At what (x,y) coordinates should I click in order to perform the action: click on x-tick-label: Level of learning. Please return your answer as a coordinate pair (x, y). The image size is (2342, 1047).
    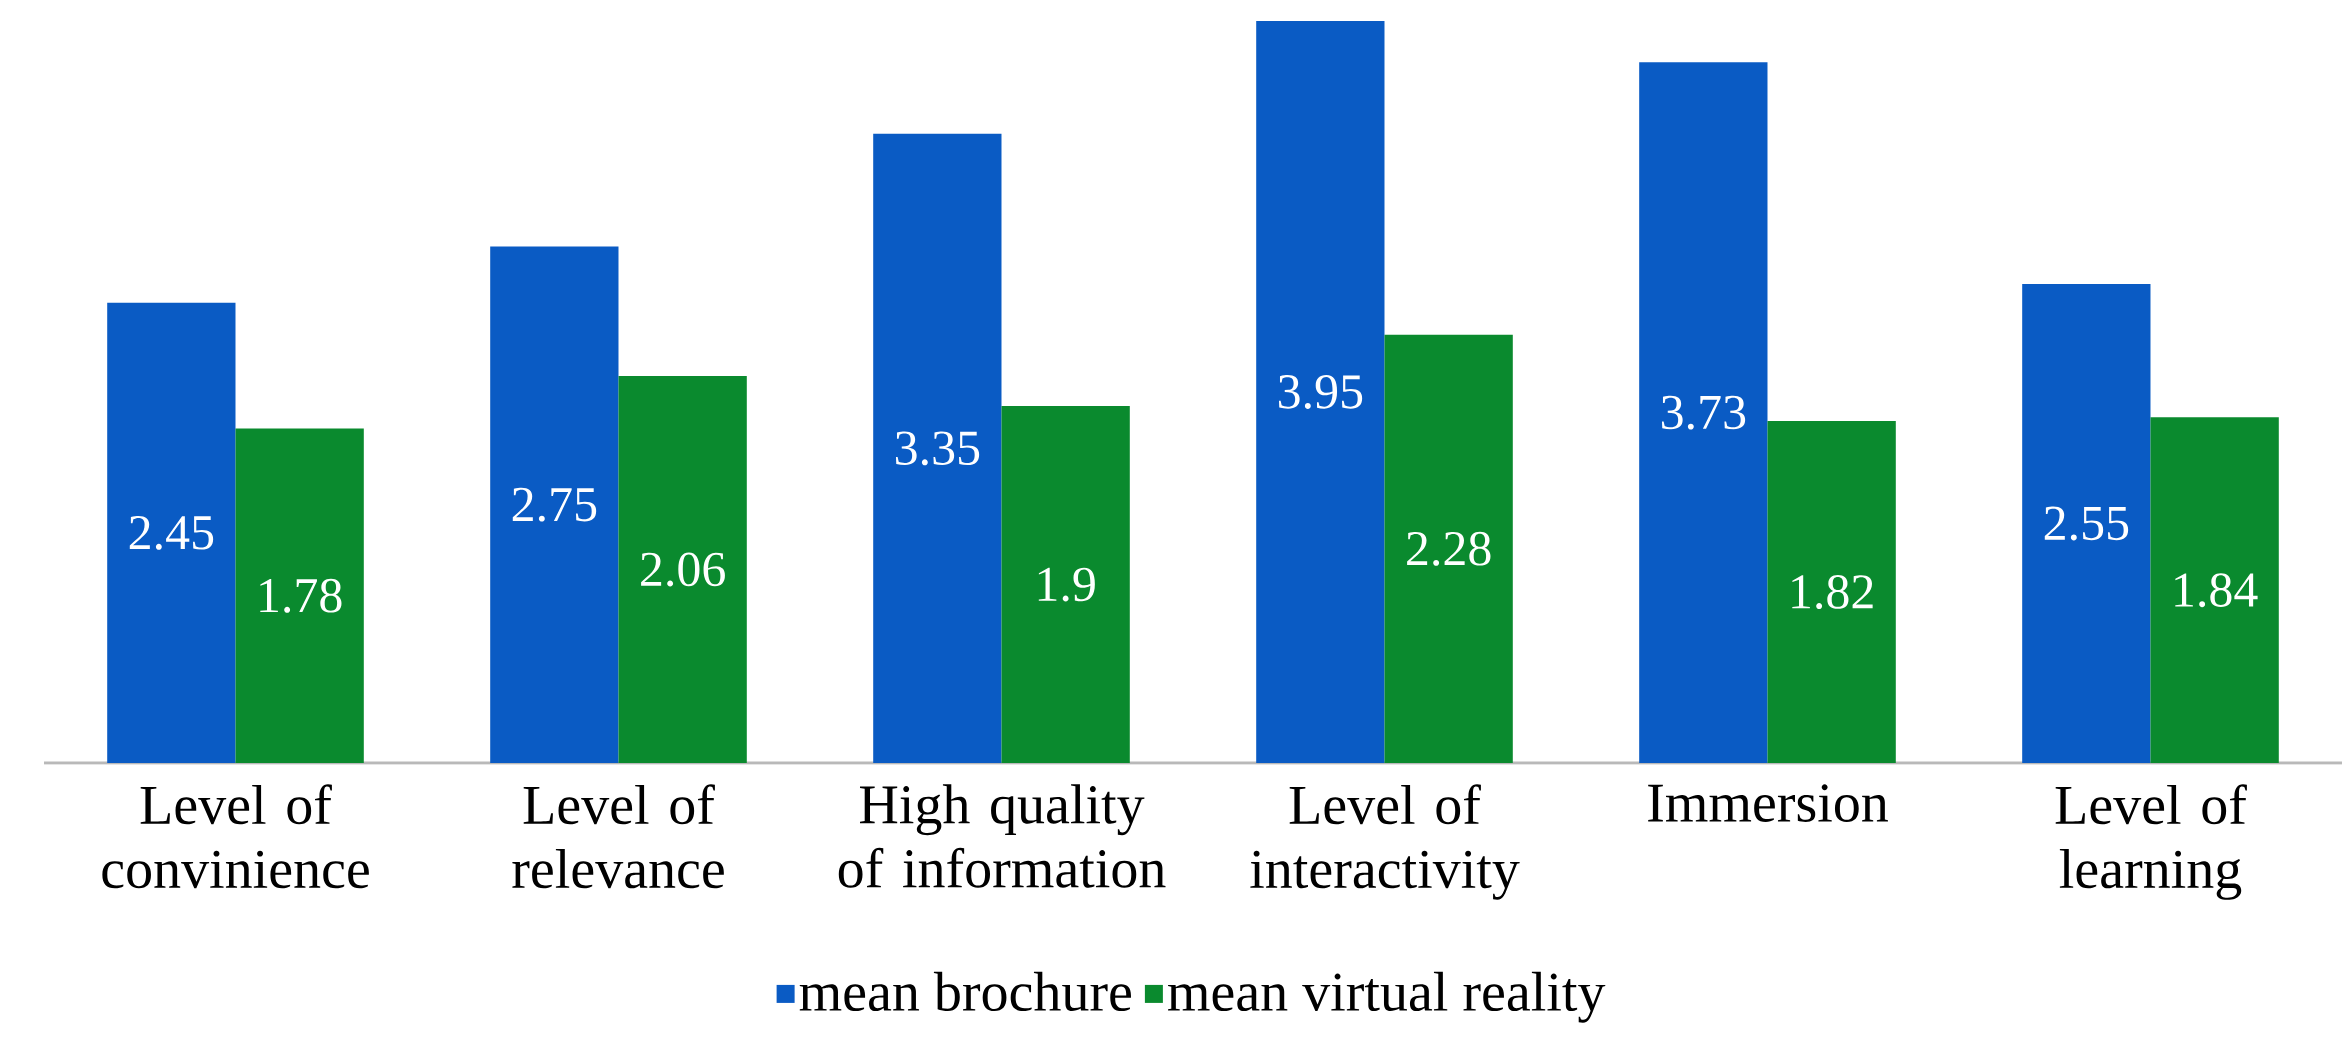
    Looking at the image, I should click on (2151, 842).